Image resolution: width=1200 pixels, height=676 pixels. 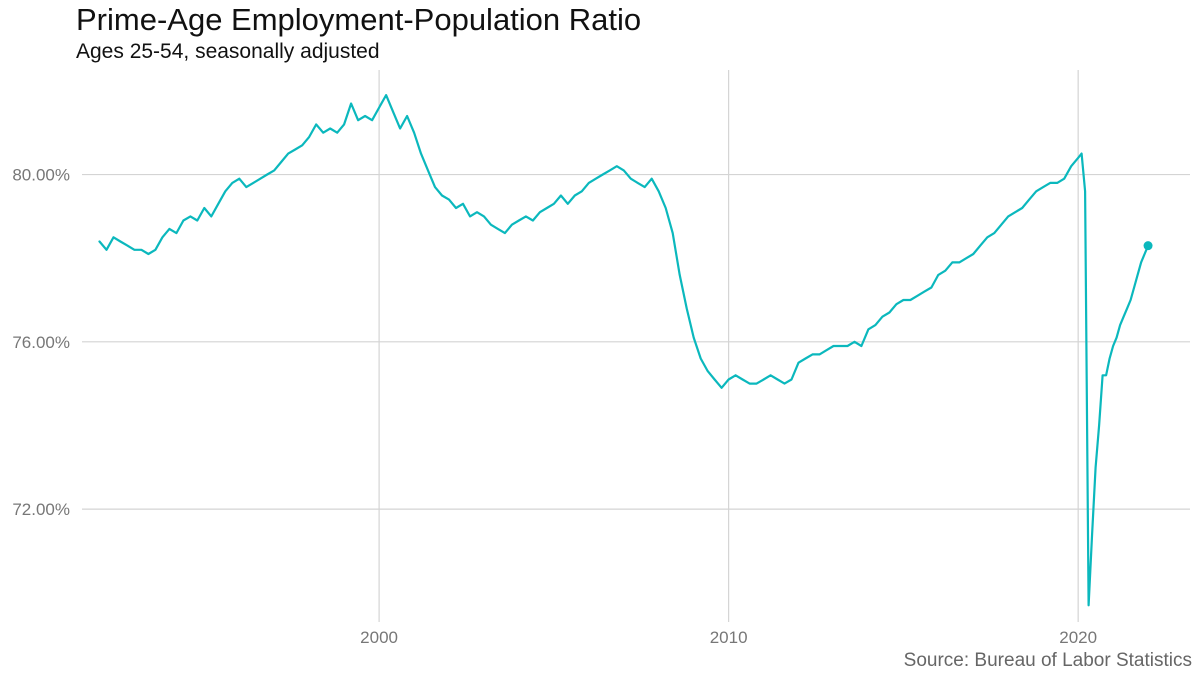 I want to click on series-end-point, so click(x=1148, y=246).